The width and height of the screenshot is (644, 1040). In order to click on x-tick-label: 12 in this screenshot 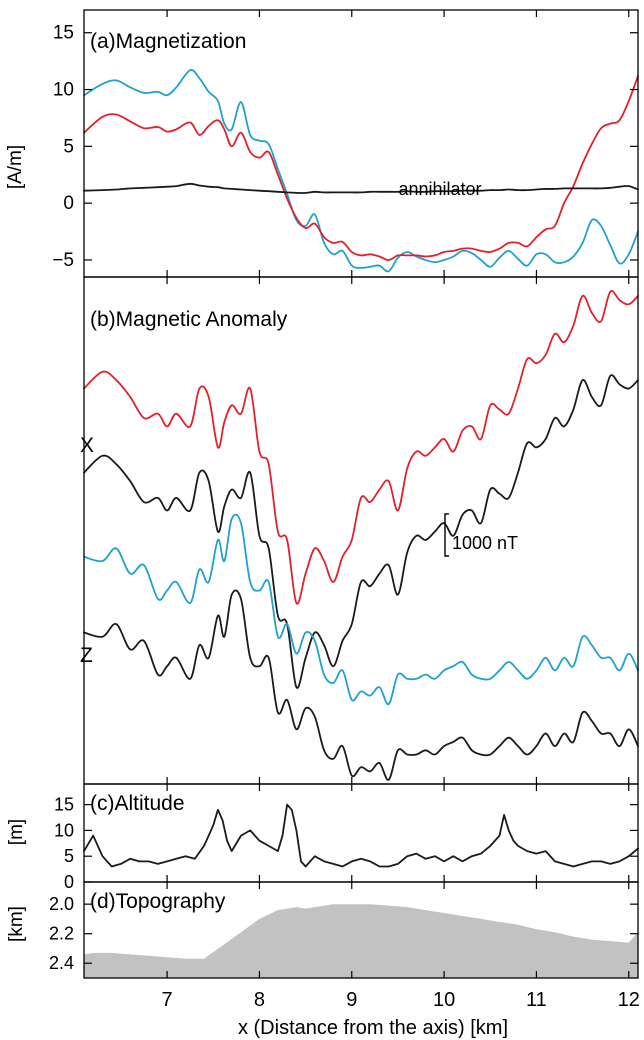, I will do `click(629, 1000)`.